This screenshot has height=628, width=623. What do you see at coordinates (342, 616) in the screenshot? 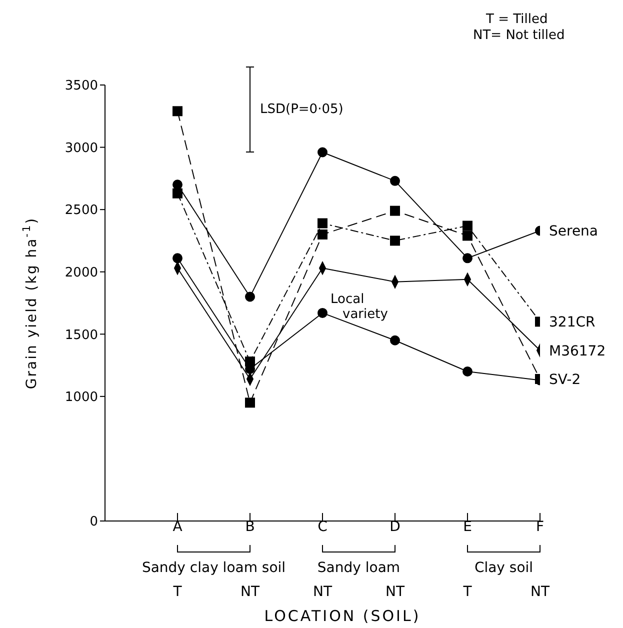
I see `x-axis-title: LOCATION (SOIL)` at bounding box center [342, 616].